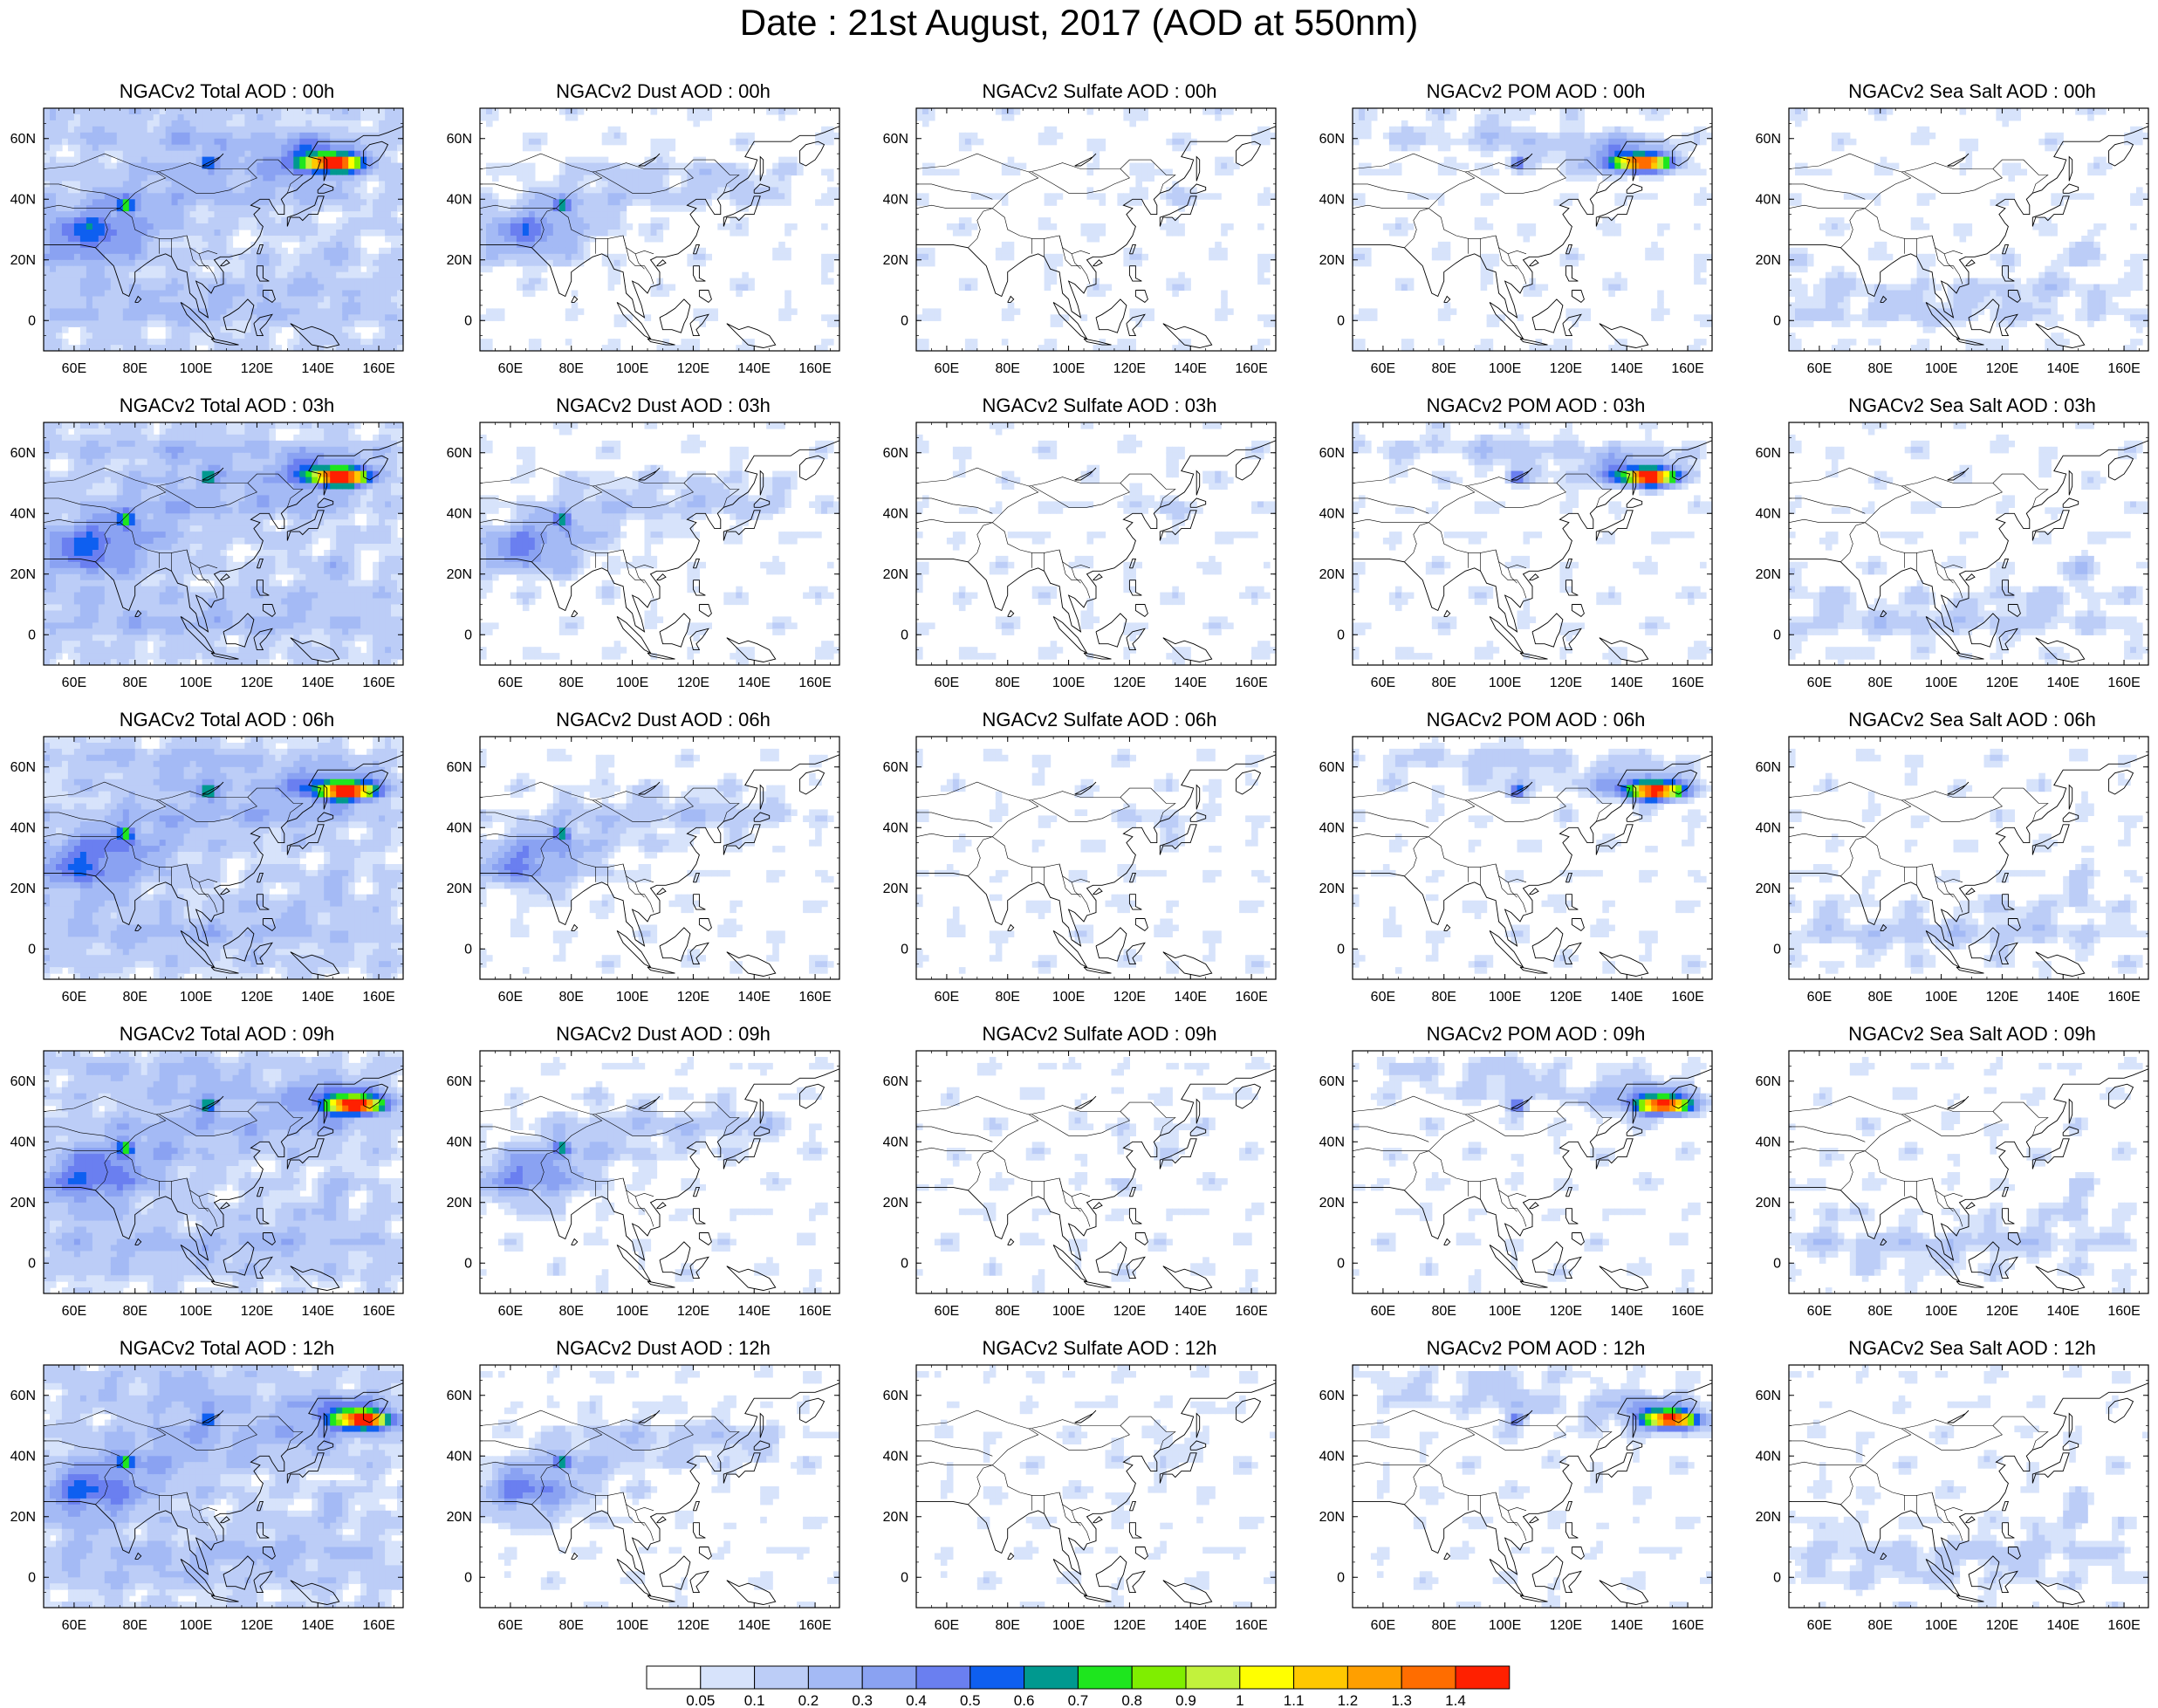 The height and width of the screenshot is (1708, 2158). What do you see at coordinates (1099, 720) in the screenshot?
I see `panel-title: NGACv2 Sulfate AOD : 06h` at bounding box center [1099, 720].